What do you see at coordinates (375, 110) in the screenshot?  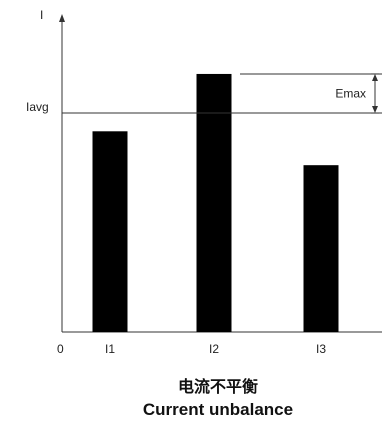 I see `emax-arrowhead-down` at bounding box center [375, 110].